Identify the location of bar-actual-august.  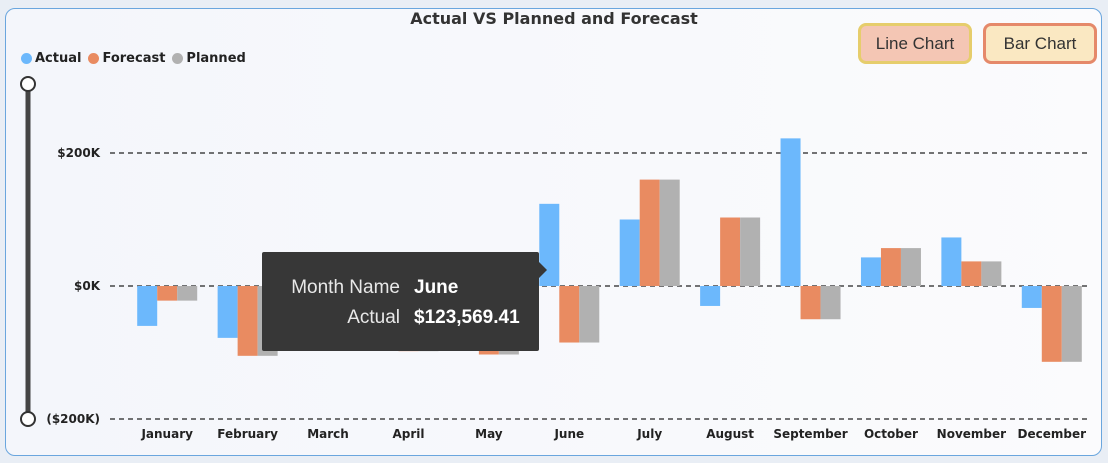
(710, 296).